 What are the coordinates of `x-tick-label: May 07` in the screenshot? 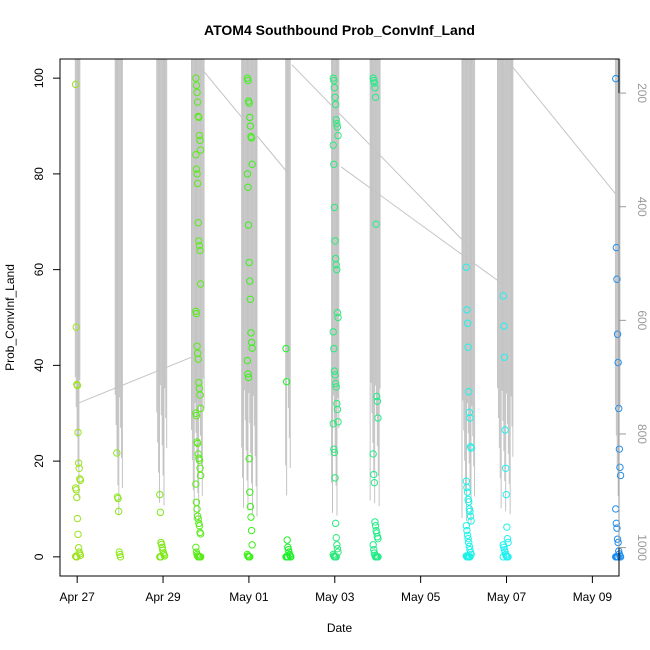 It's located at (507, 597).